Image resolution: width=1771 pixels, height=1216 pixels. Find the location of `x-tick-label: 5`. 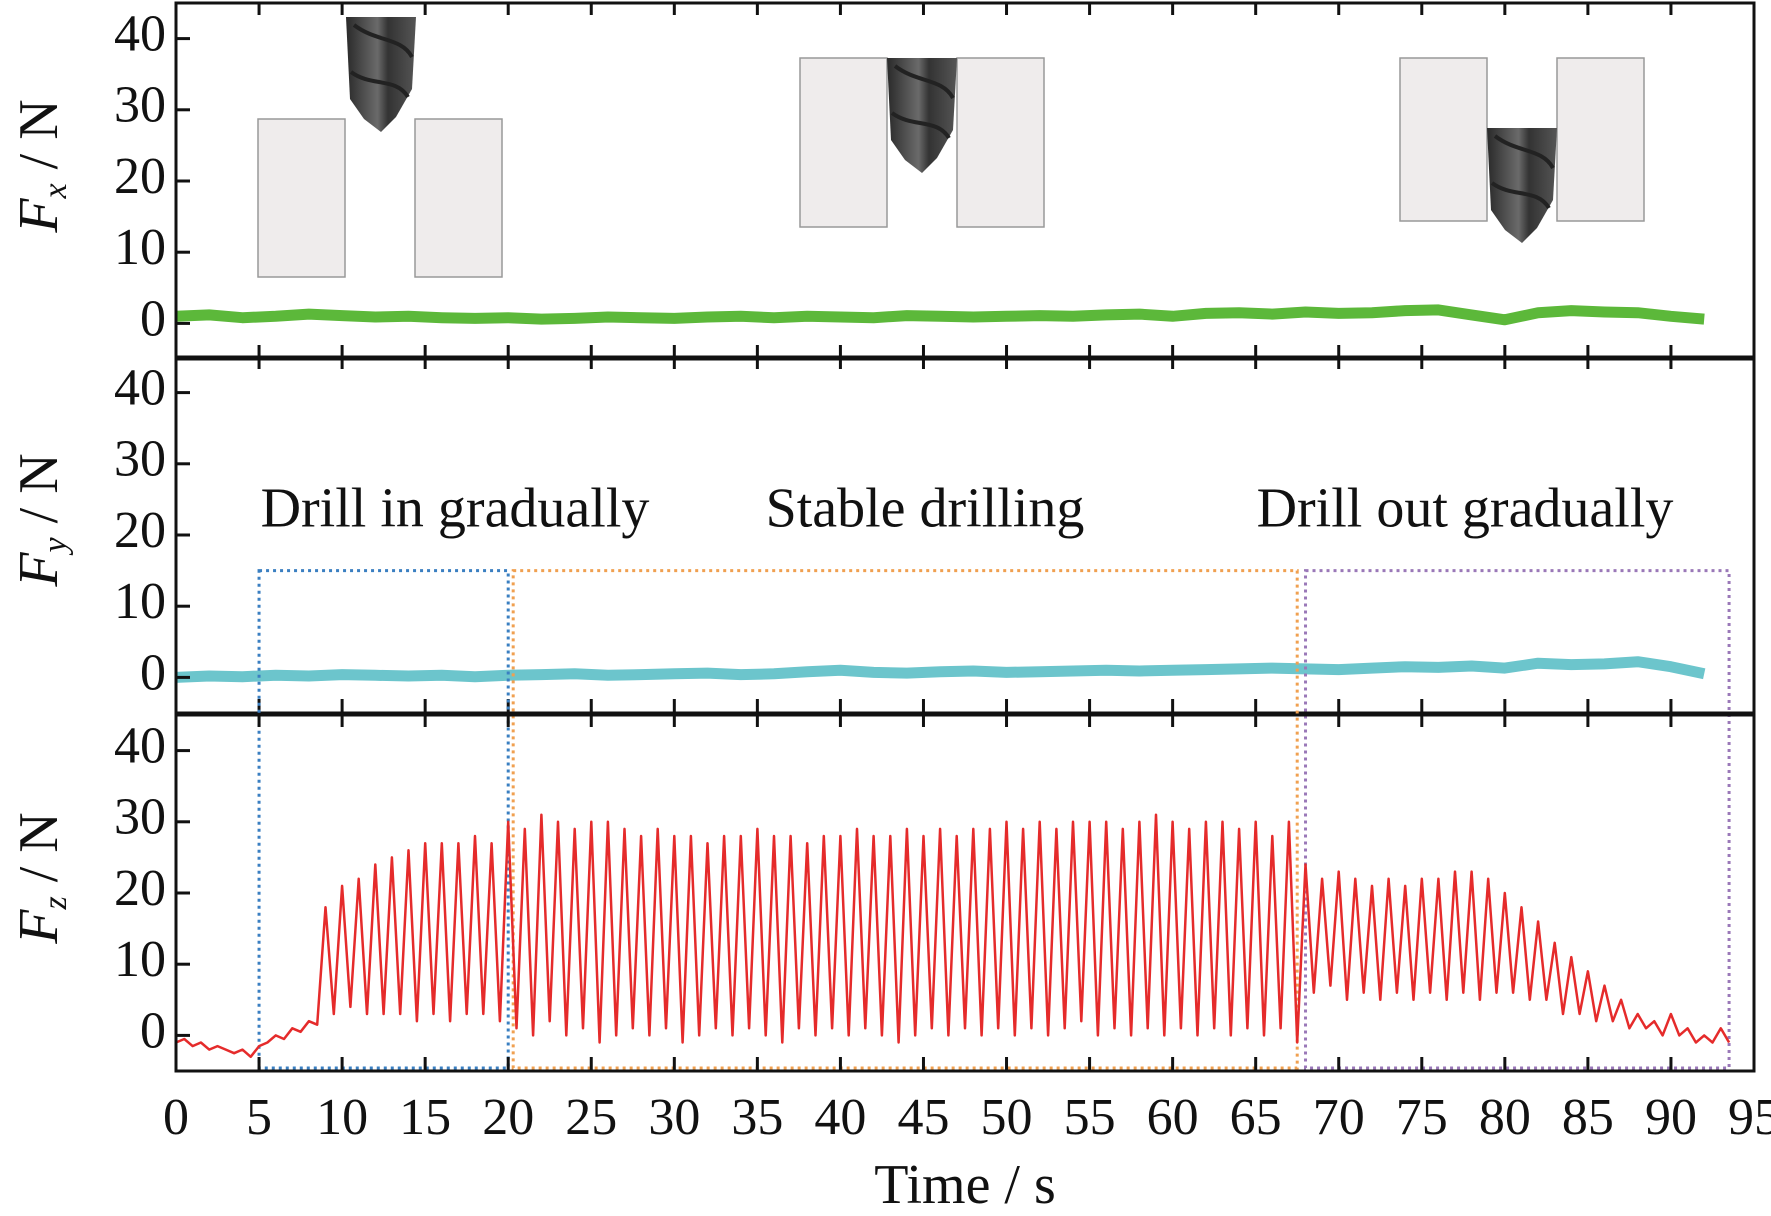

x-tick-label: 5 is located at coordinates (259, 1117).